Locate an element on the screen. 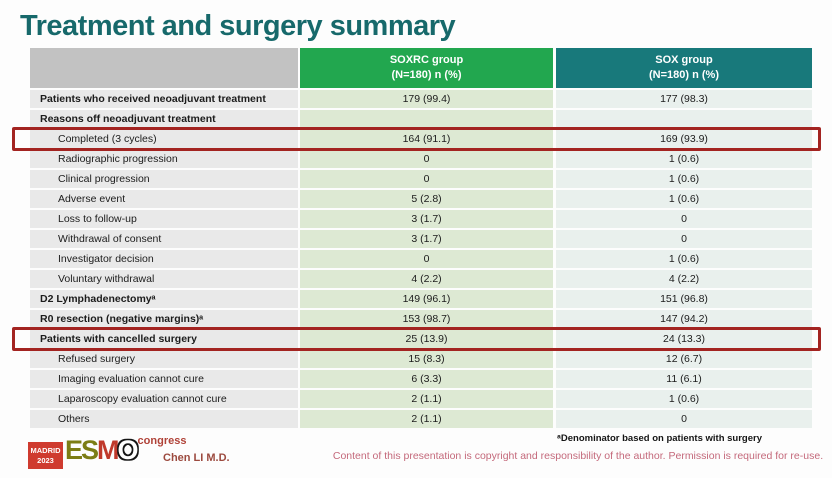 This screenshot has height=478, width=832. row-sox-value is located at coordinates (684, 119).